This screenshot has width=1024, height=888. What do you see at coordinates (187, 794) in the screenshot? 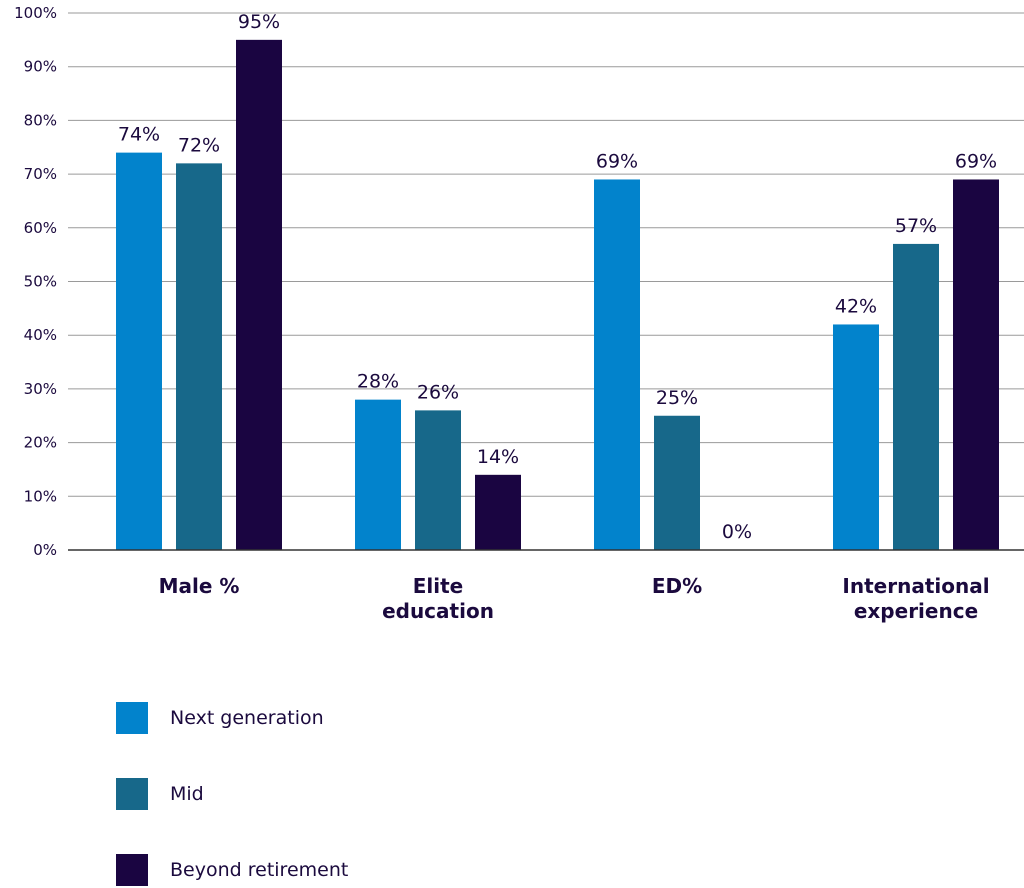
I see `legend-label-mid: Mid` at bounding box center [187, 794].